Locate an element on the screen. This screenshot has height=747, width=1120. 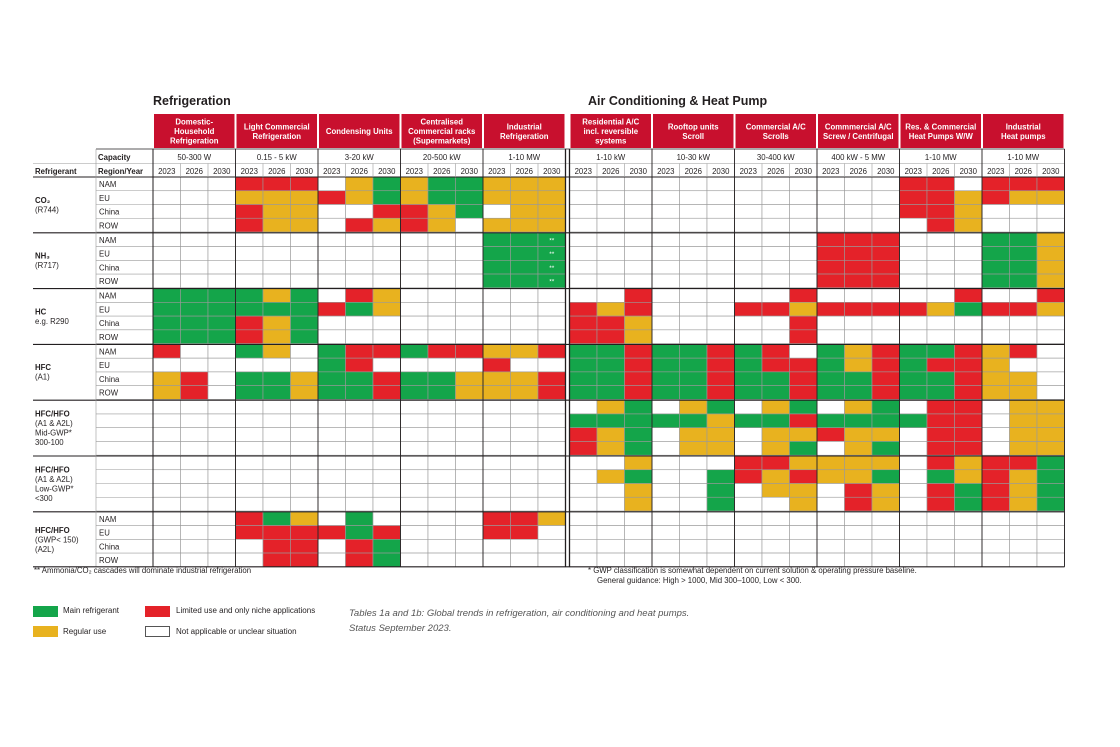
year-label: 2026 is located at coordinates (858, 171).